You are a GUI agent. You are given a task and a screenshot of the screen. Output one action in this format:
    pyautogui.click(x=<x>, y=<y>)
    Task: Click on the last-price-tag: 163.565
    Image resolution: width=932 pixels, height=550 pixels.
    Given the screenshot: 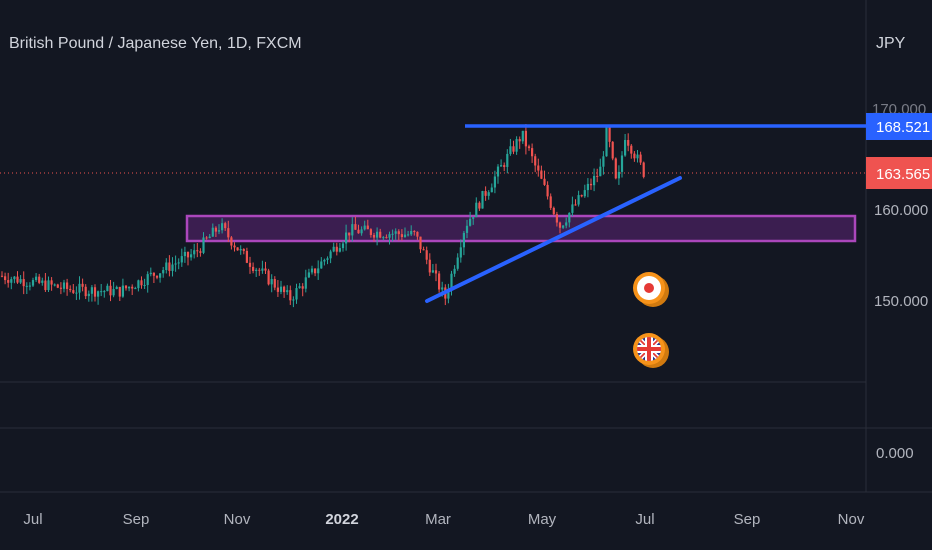 What is the action you would take?
    pyautogui.click(x=899, y=173)
    